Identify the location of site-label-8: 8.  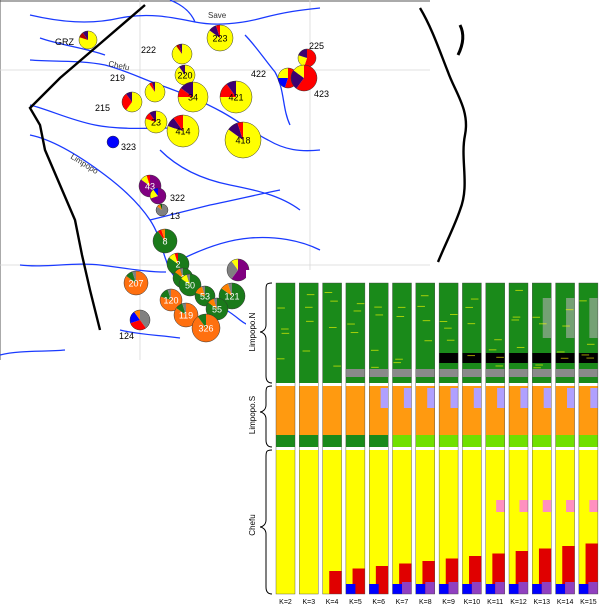
(164, 242).